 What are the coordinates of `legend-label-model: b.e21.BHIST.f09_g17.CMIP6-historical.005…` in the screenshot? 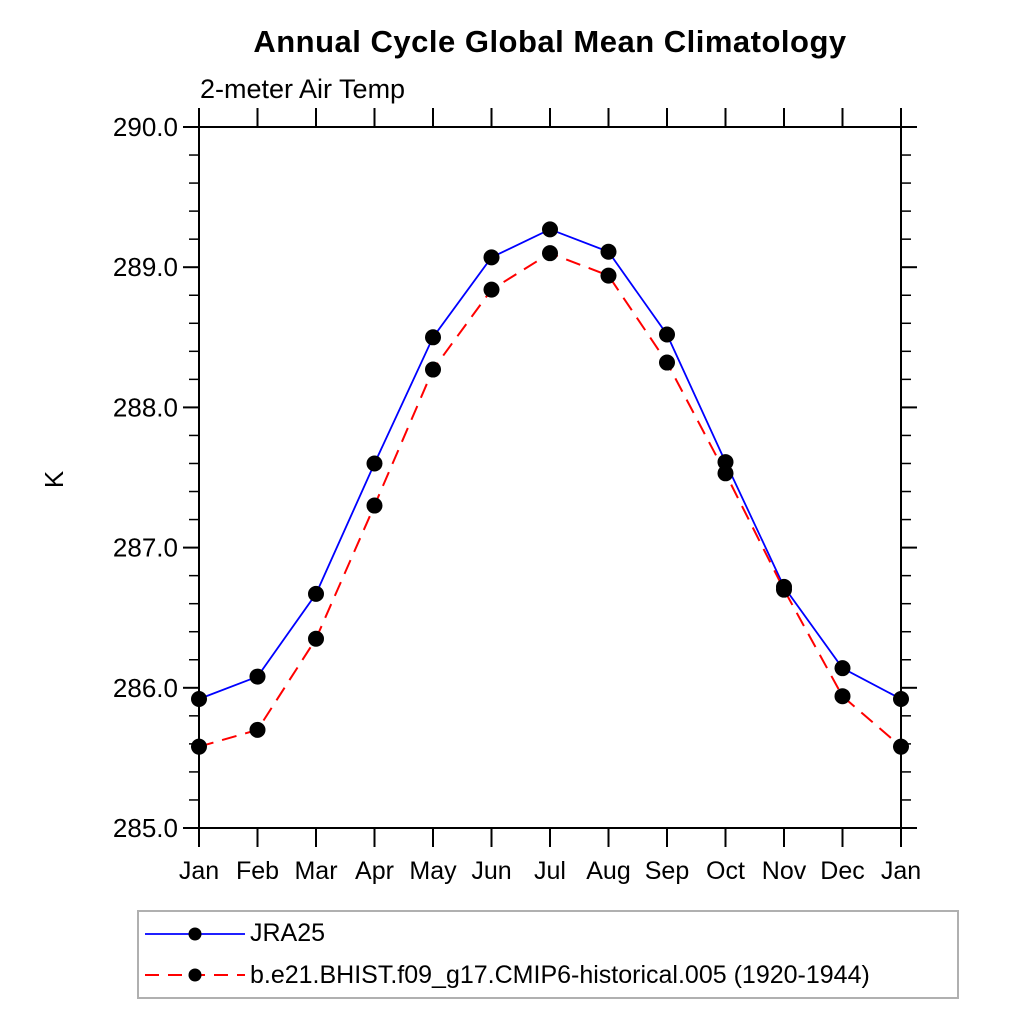 It's located at (560, 974).